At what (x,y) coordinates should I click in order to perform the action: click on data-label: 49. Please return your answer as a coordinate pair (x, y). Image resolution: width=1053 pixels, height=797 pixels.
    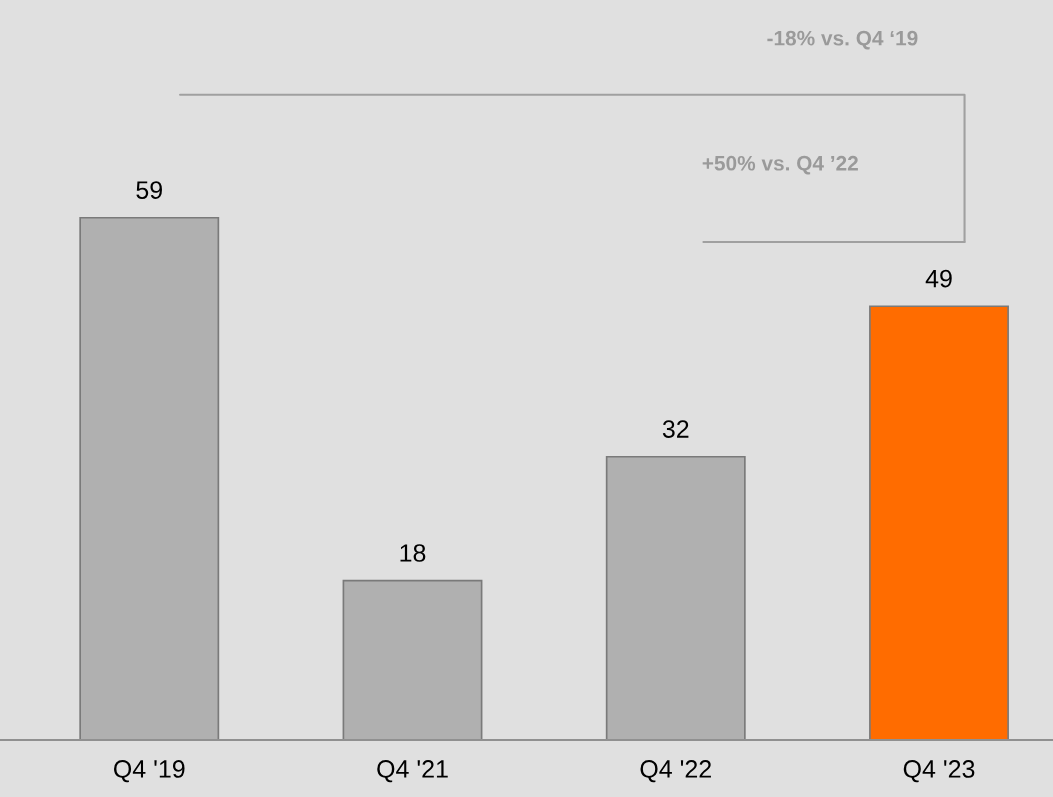
    Looking at the image, I should click on (938, 278).